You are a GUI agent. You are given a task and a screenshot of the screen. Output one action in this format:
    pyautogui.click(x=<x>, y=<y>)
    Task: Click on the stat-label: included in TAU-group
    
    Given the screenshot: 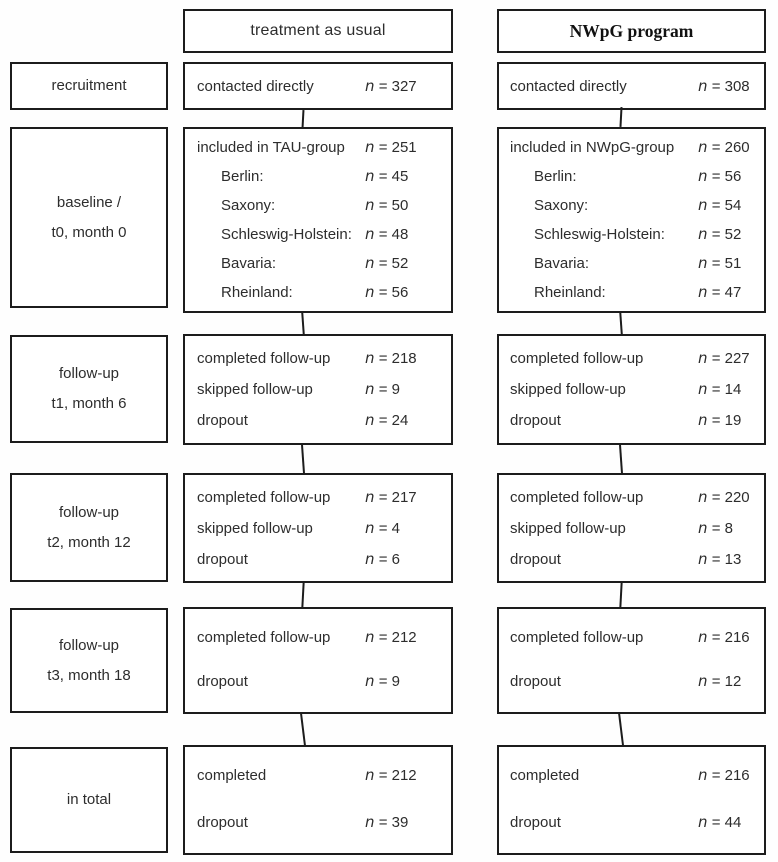 What is the action you would take?
    pyautogui.click(x=271, y=147)
    